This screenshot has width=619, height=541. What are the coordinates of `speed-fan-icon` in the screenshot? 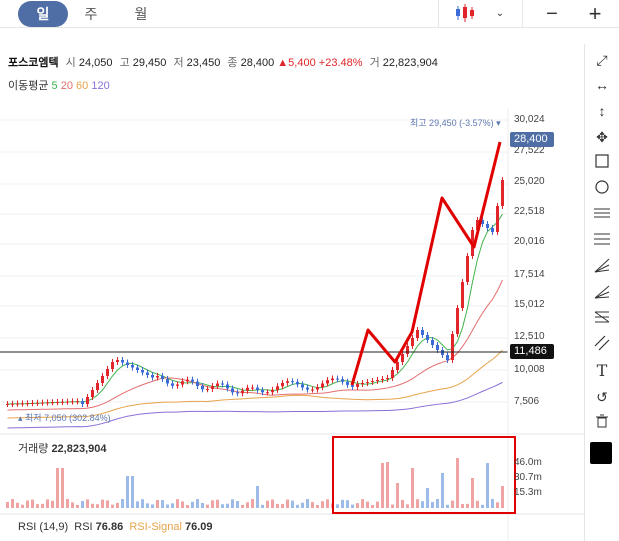 It's located at (602, 267).